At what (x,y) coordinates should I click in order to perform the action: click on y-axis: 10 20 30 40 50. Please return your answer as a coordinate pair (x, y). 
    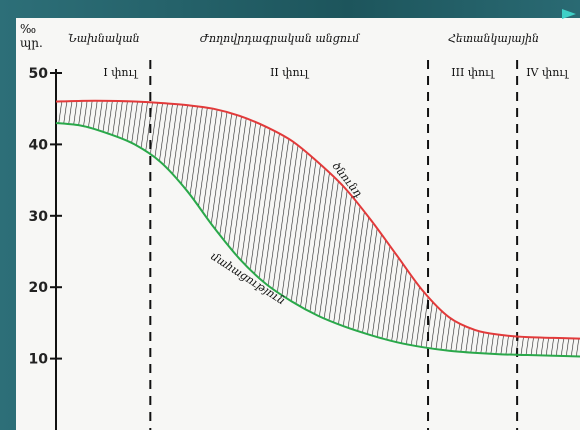
    Looking at the image, I should click on (45, 248).